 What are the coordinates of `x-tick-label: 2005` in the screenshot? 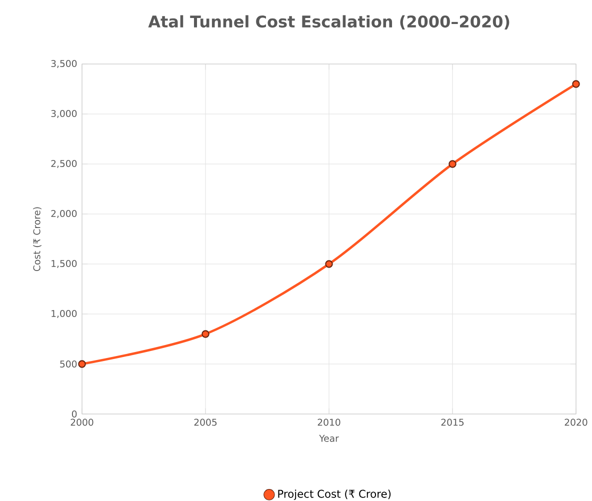 It's located at (205, 422).